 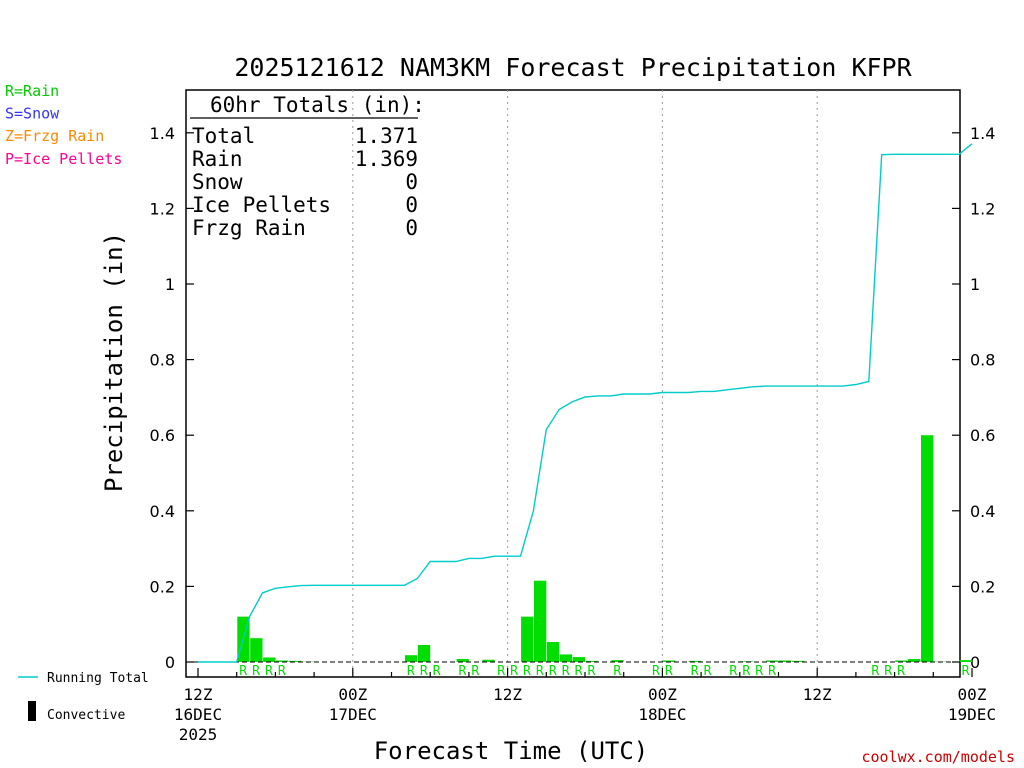 I want to click on y-tick-label-left-3: 0.6, so click(x=162, y=435).